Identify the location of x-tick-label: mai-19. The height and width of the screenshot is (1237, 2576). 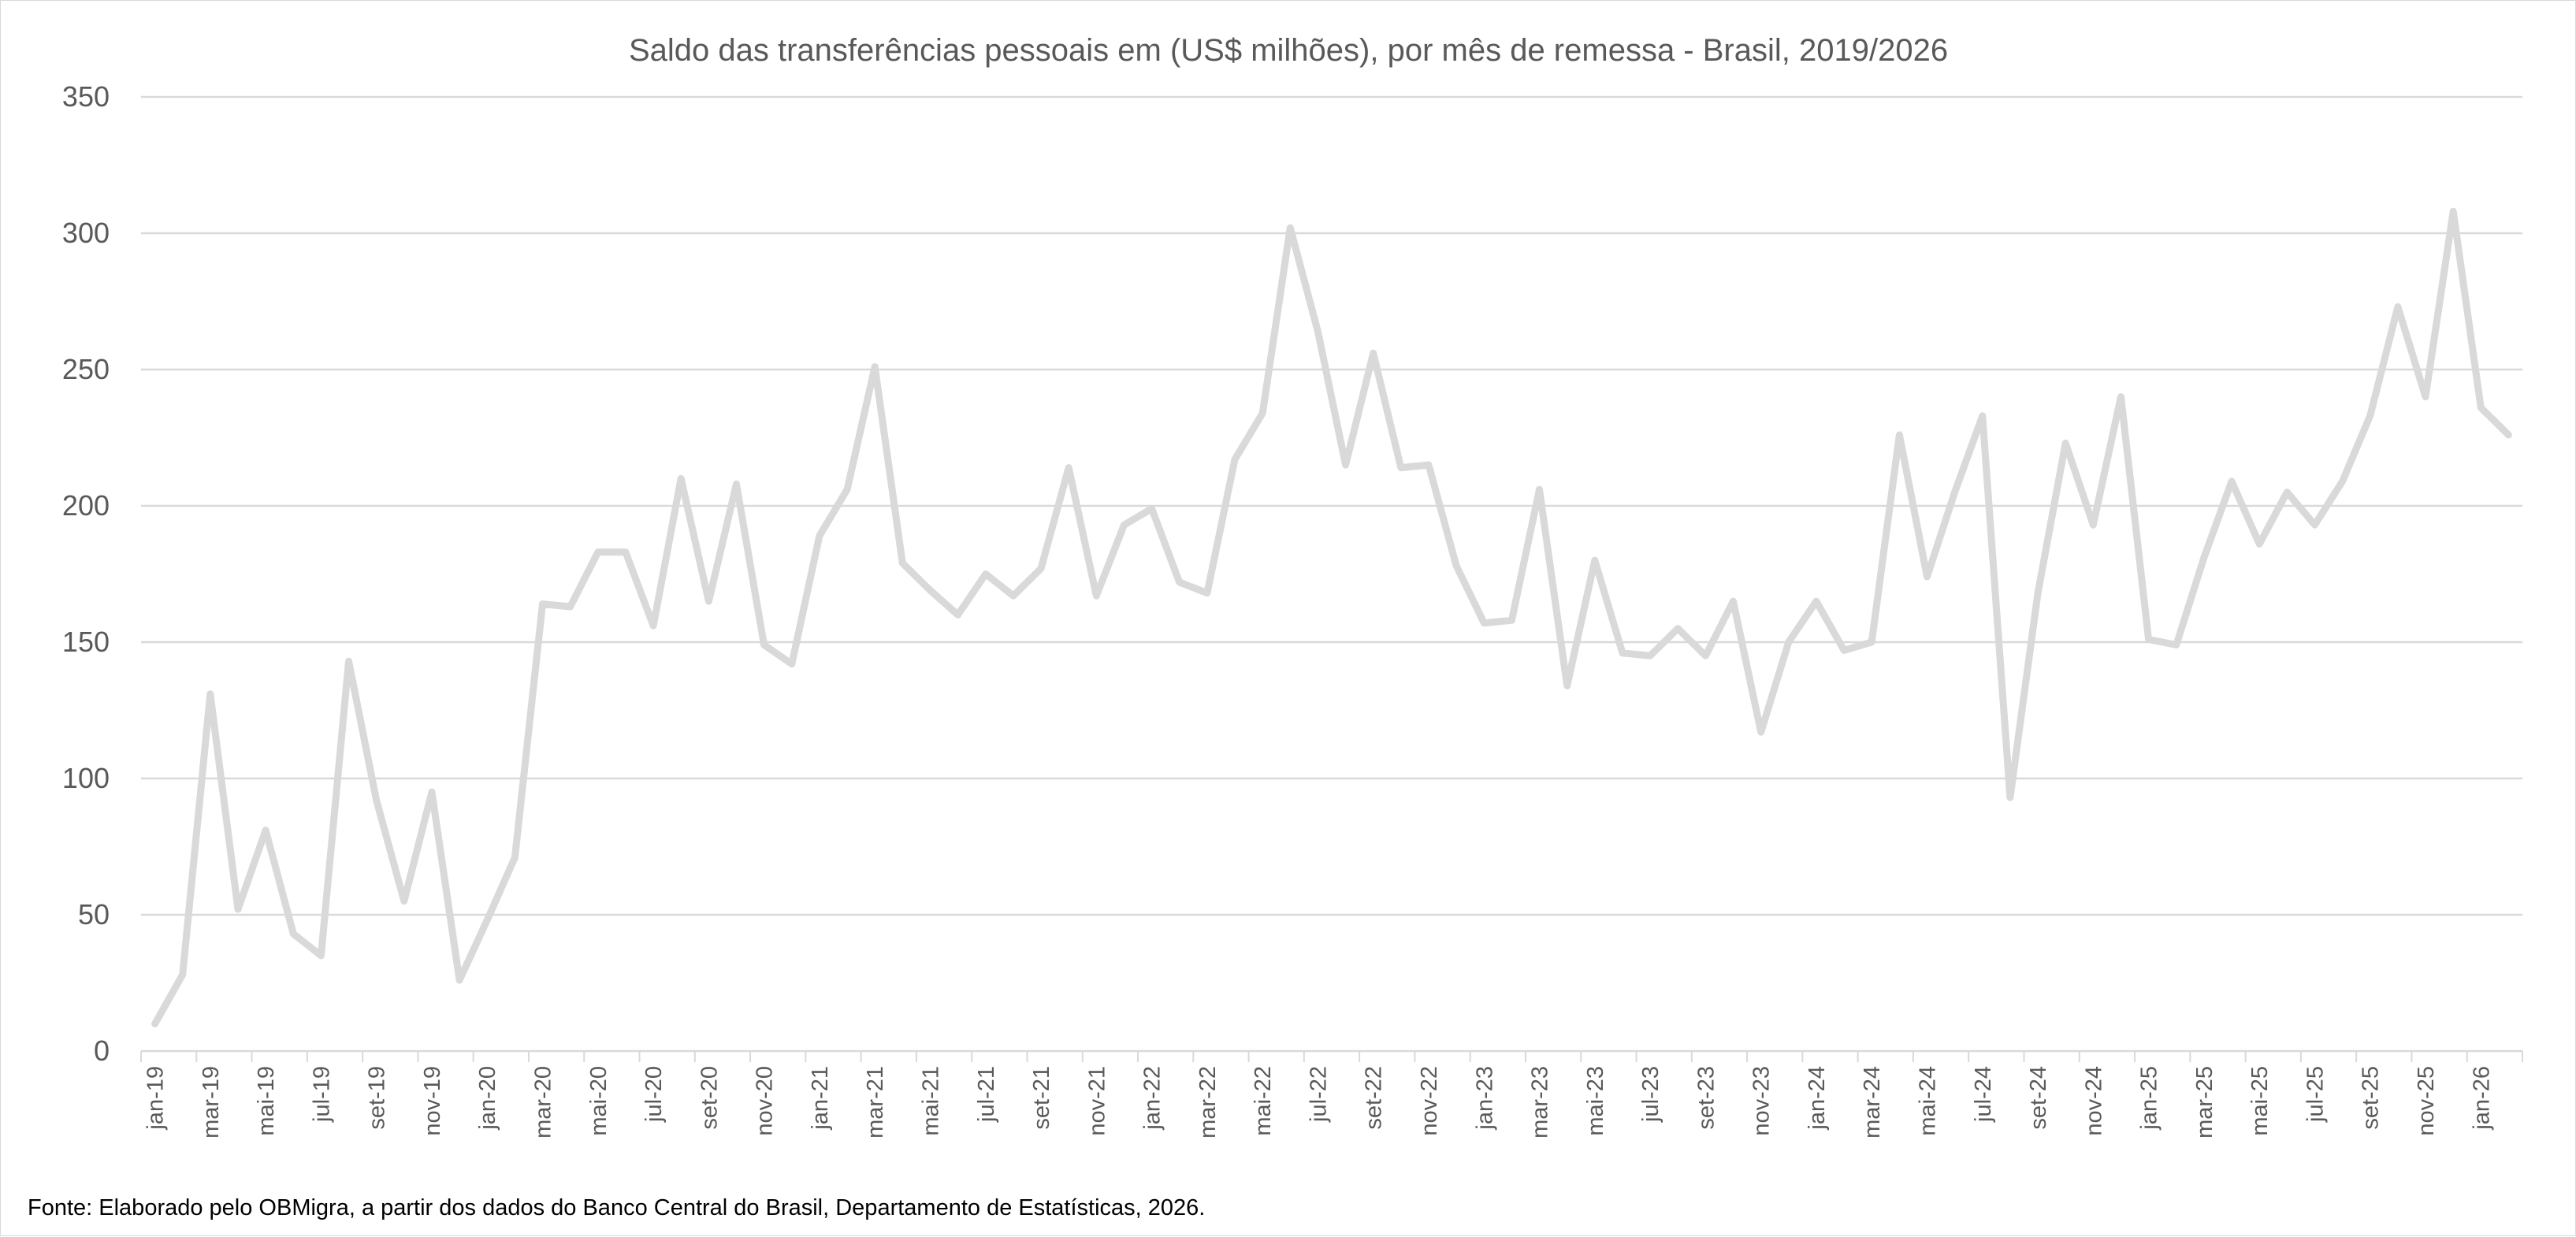
(266, 1101).